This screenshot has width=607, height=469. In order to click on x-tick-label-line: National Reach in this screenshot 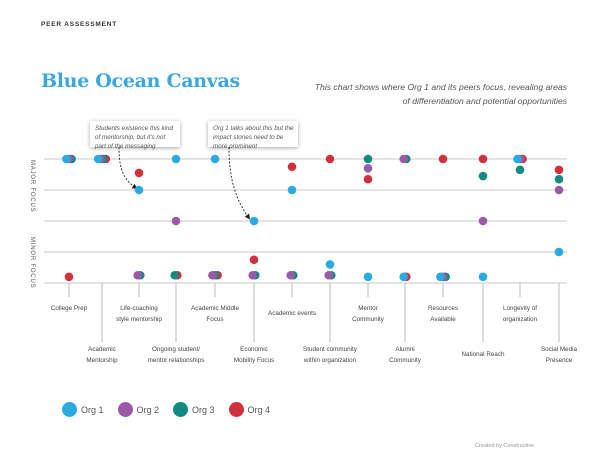, I will do `click(483, 354)`.